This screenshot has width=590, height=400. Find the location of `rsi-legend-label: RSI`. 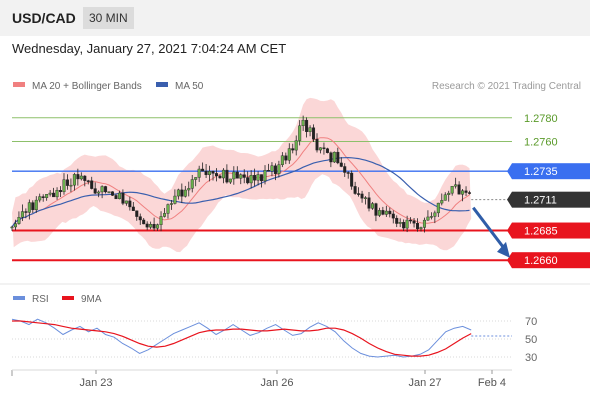

rsi-legend-label: RSI is located at coordinates (40, 299).